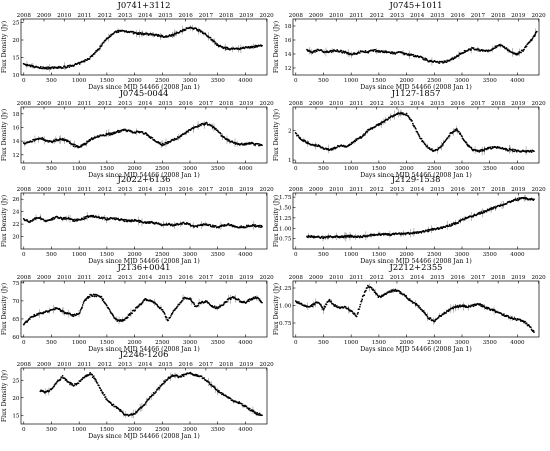  I want to click on x-tick-label: 1000, so click(79, 430).